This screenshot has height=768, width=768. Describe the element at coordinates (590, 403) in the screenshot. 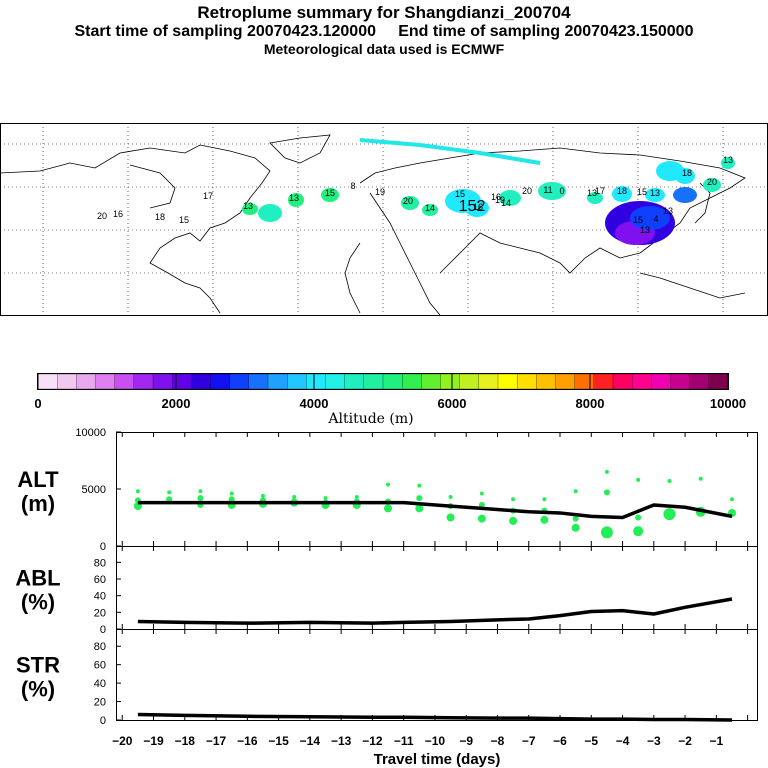

I see `colorbar-tick-label: 8000` at that location.